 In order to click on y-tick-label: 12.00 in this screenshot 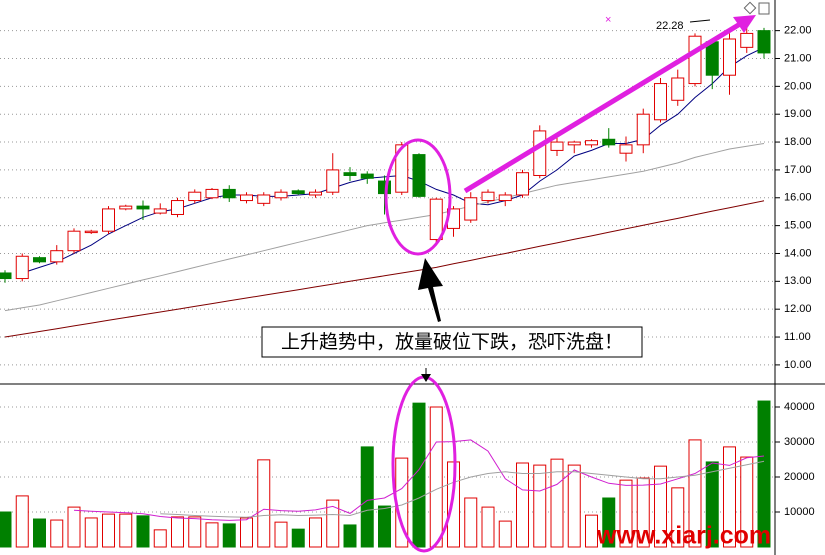, I will do `click(798, 309)`.